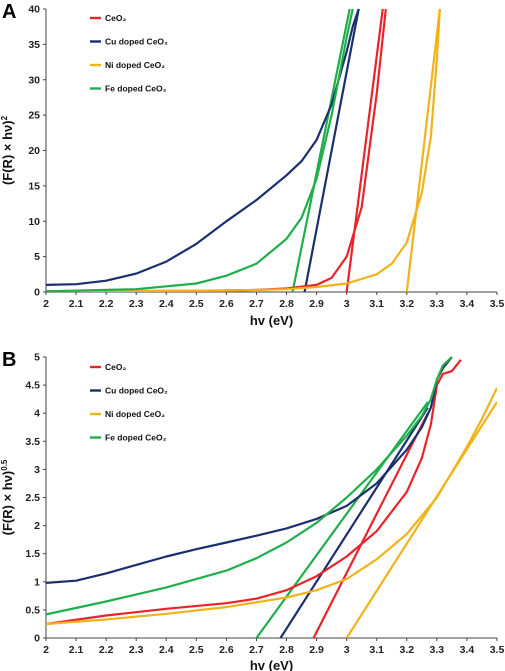 Image resolution: width=505 pixels, height=671 pixels. What do you see at coordinates (9, 360) in the screenshot?
I see `panel-letter: B` at bounding box center [9, 360].